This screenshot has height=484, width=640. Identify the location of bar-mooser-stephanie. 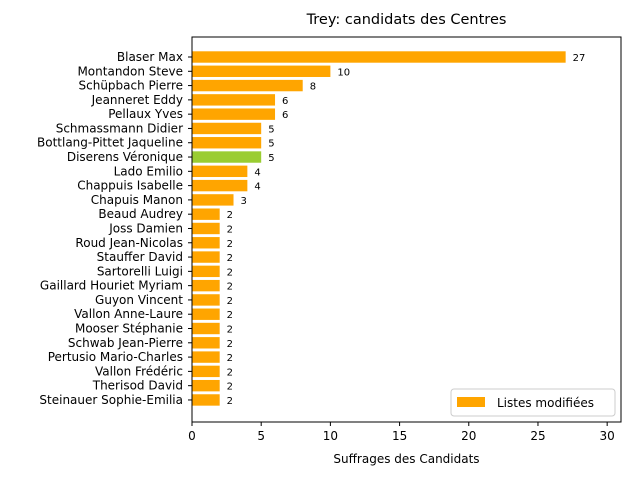
(206, 328).